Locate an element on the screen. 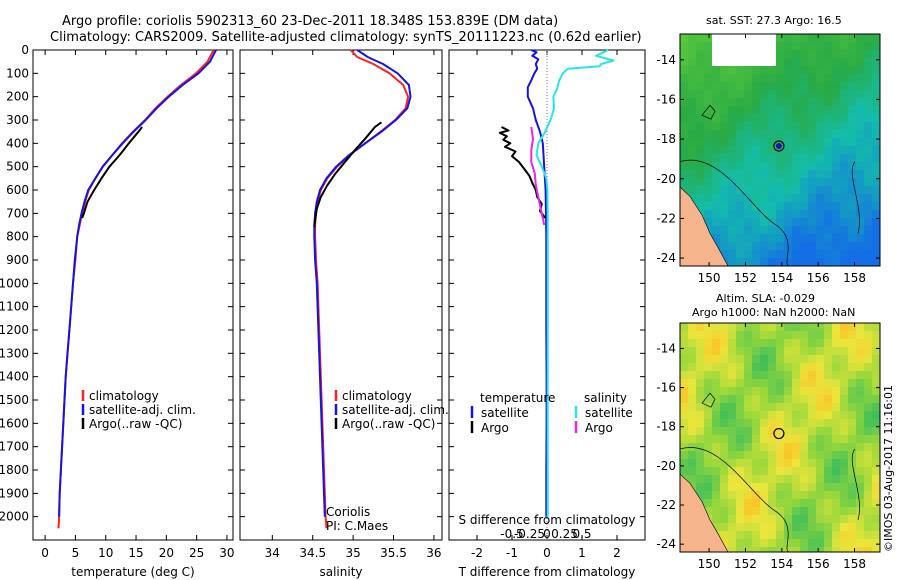  sla-map-reef is located at coordinates (708, 400).